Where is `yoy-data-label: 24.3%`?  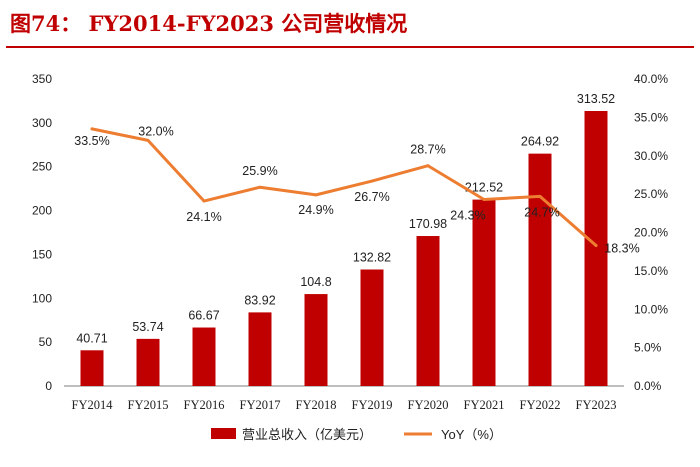
yoy-data-label: 24.3% is located at coordinates (467, 215).